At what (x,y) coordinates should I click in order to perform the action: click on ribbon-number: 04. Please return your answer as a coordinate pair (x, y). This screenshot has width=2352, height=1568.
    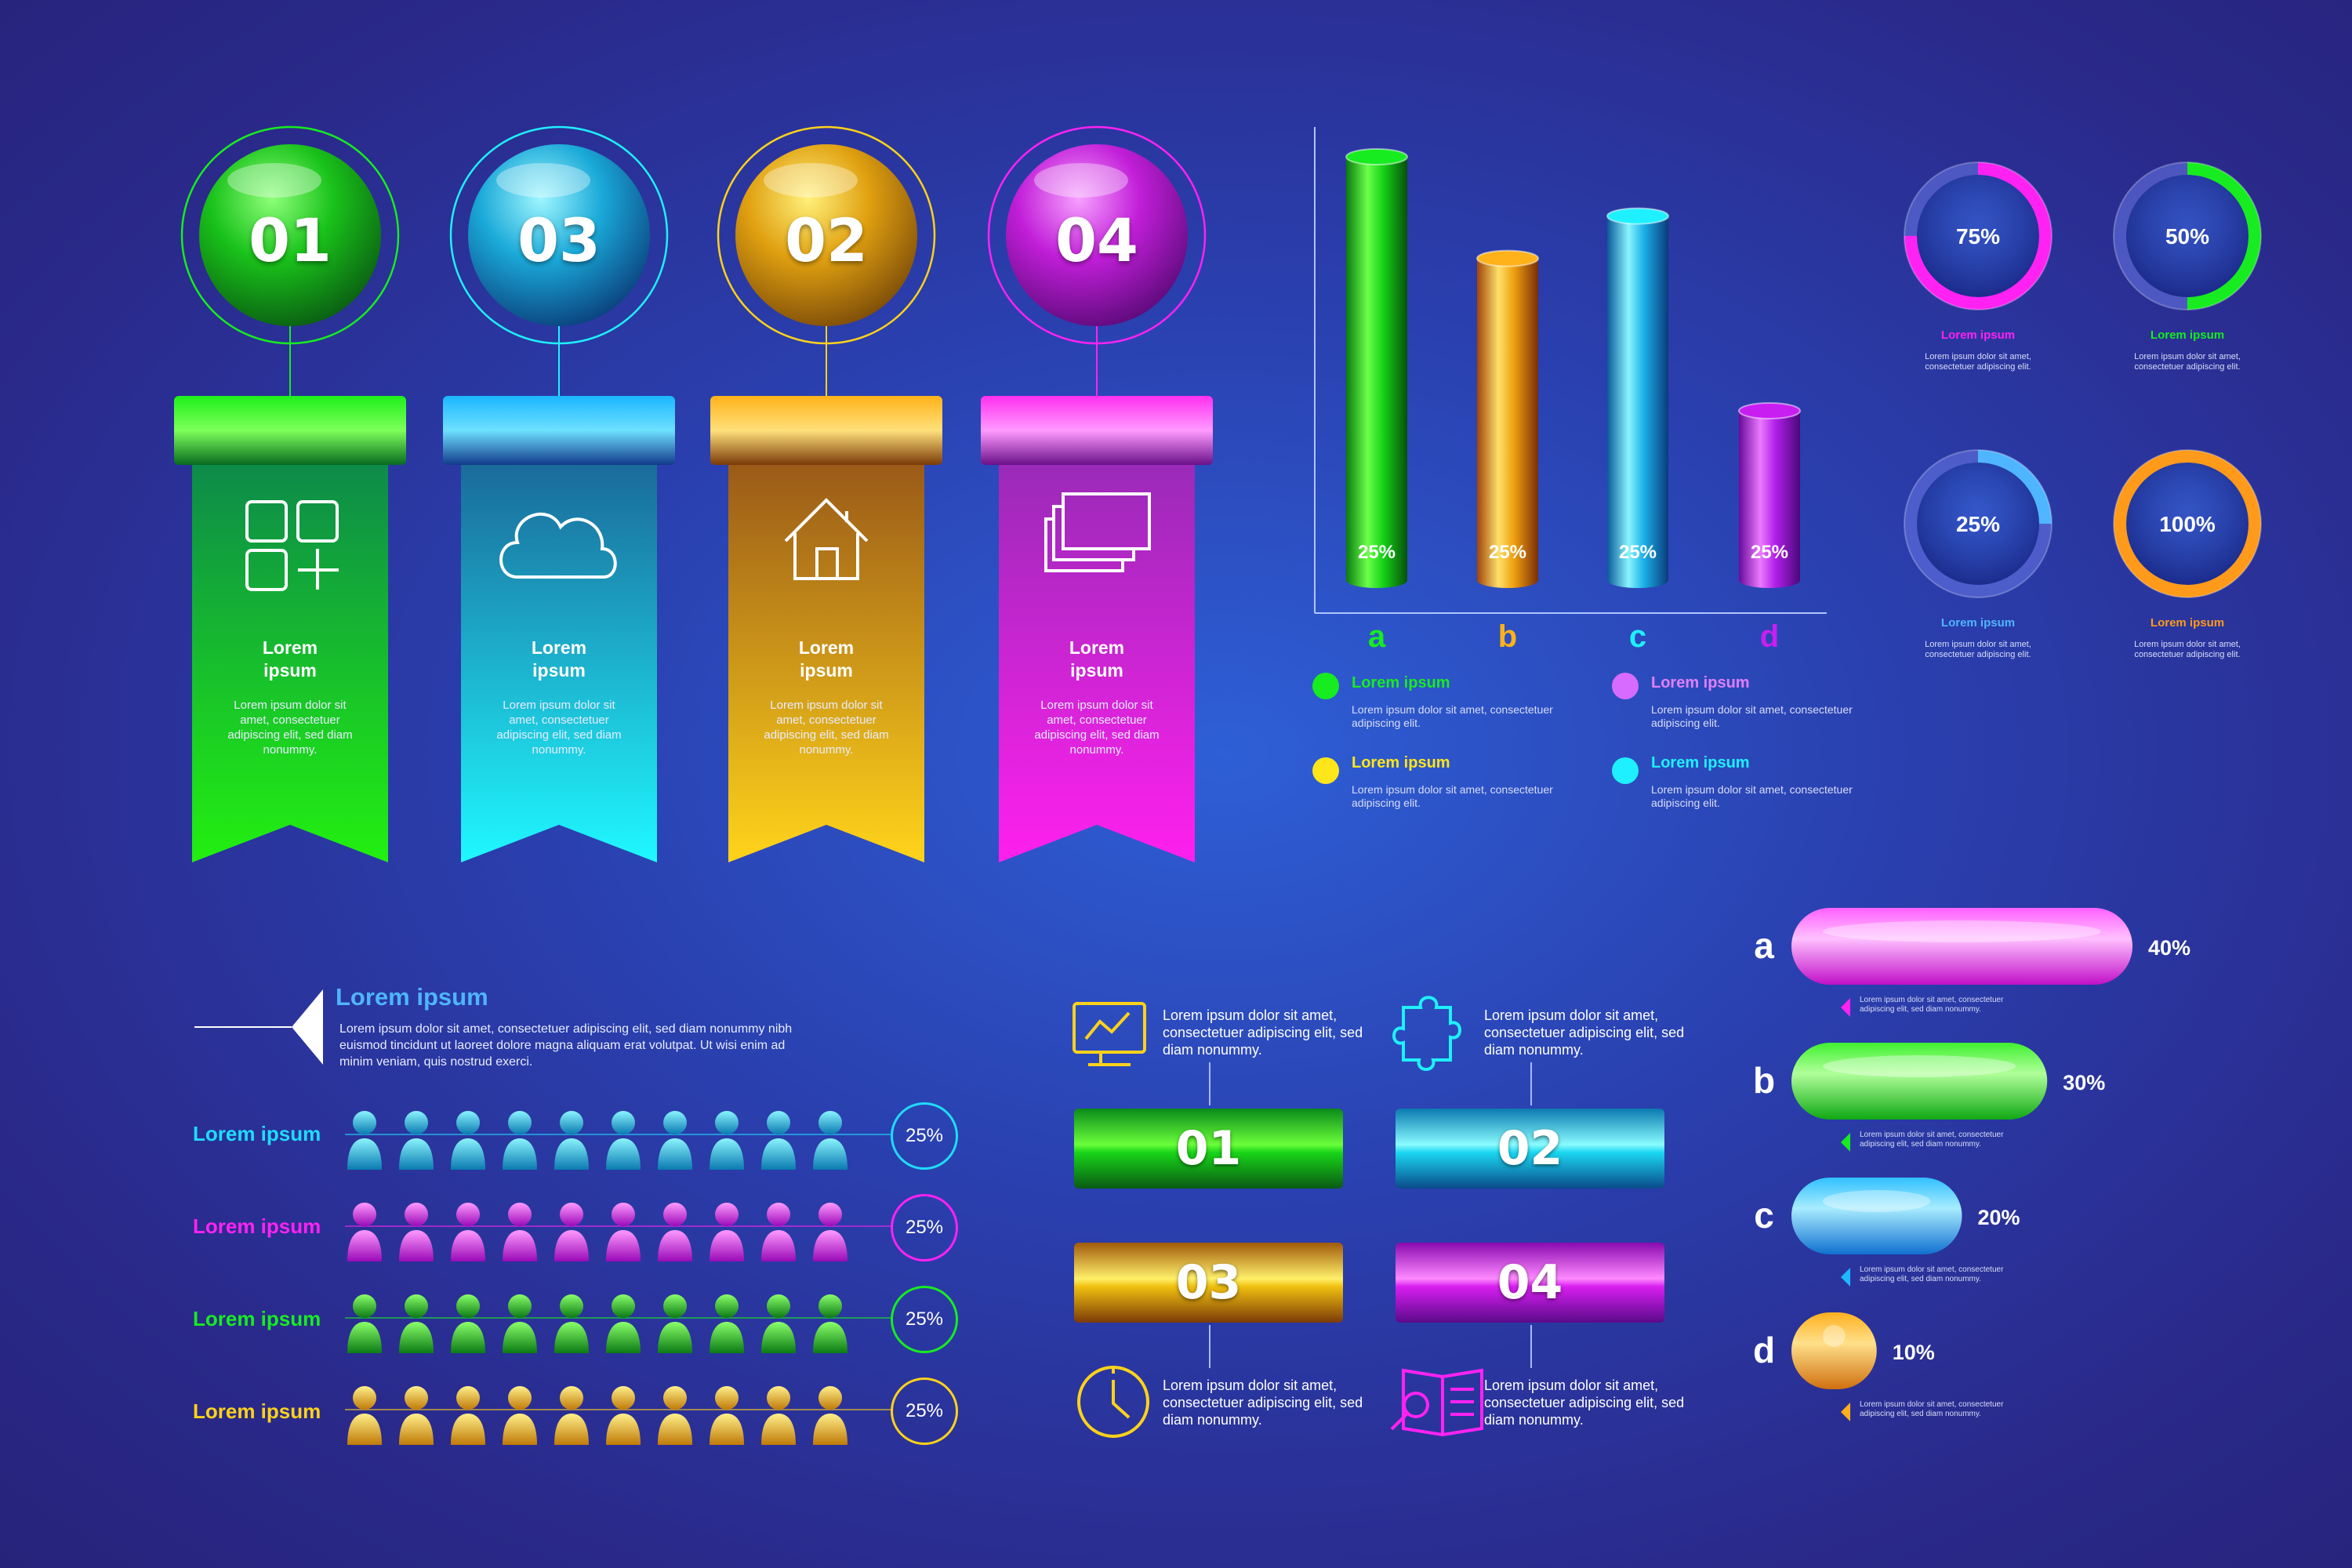
    Looking at the image, I should click on (1096, 240).